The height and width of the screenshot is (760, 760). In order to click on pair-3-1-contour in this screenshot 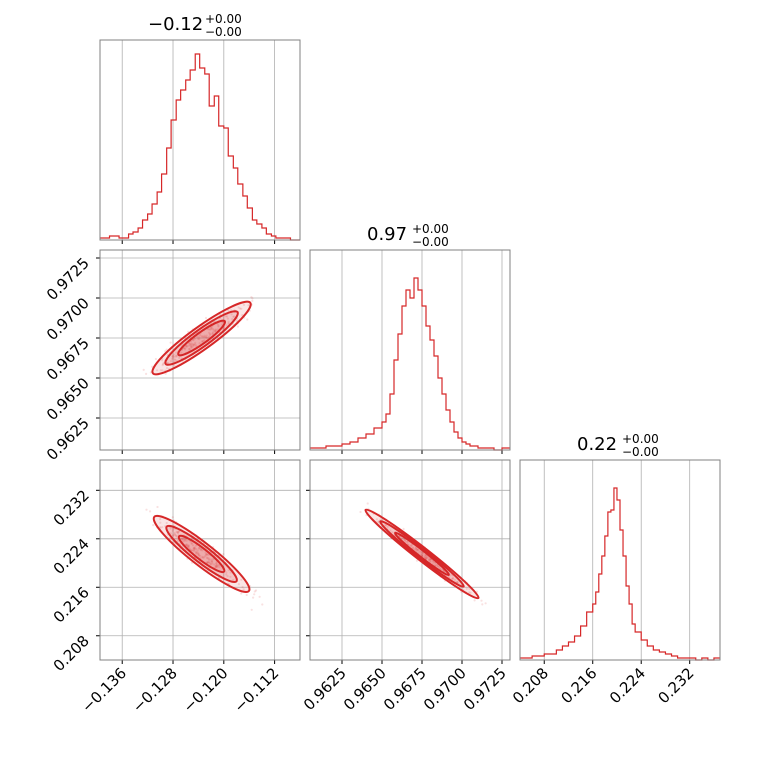, I will do `click(201, 554)`.